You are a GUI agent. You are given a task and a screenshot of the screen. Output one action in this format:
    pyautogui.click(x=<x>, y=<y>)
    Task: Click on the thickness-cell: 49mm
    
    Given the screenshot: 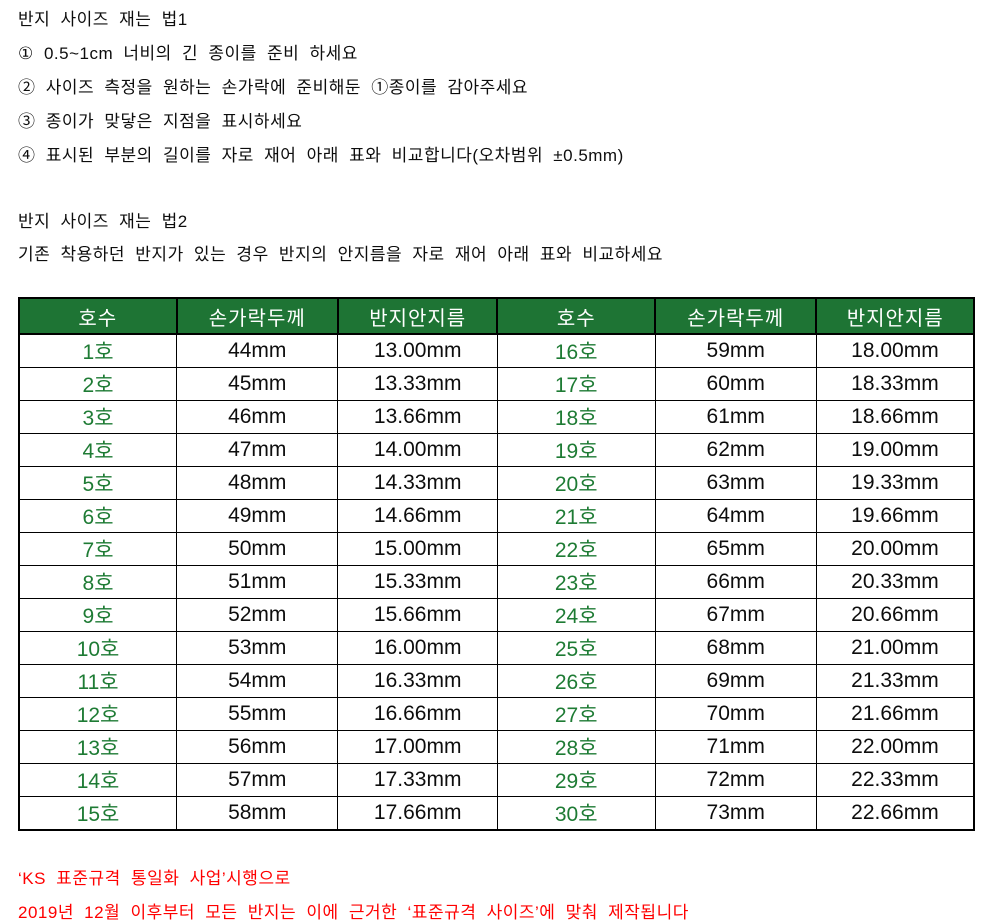 What is the action you would take?
    pyautogui.click(x=257, y=516)
    